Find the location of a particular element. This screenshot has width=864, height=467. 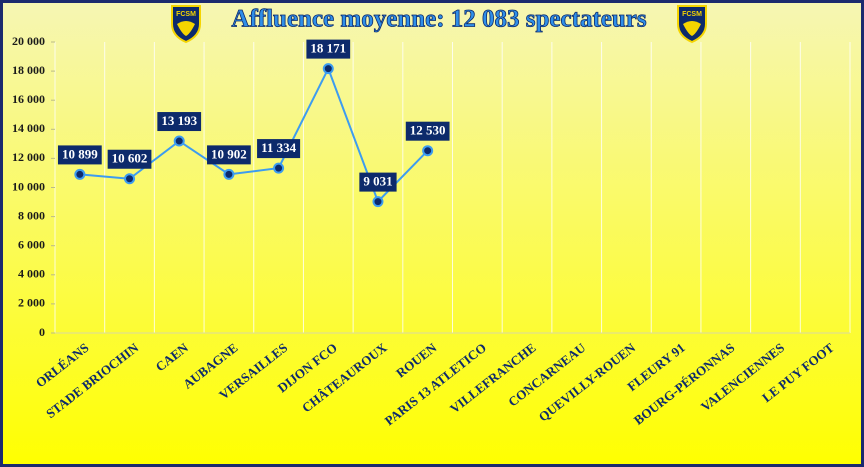

data-label-text: 18 171 is located at coordinates (328, 48).